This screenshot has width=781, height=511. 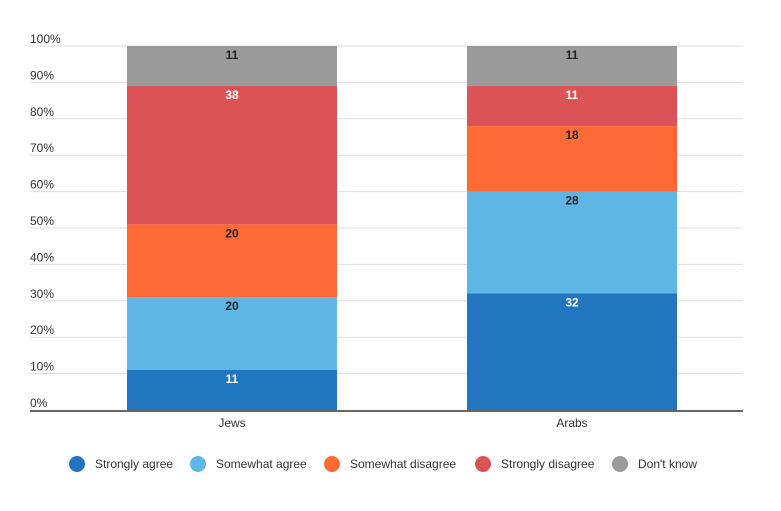 What do you see at coordinates (42, 75) in the screenshot?
I see `y-tick-label: 90%` at bounding box center [42, 75].